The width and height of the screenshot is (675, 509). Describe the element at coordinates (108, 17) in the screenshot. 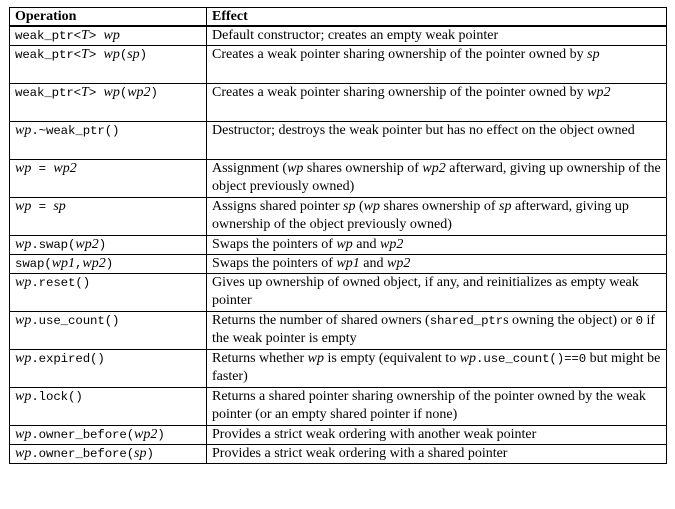

I see `header-operation: Operation` at that location.